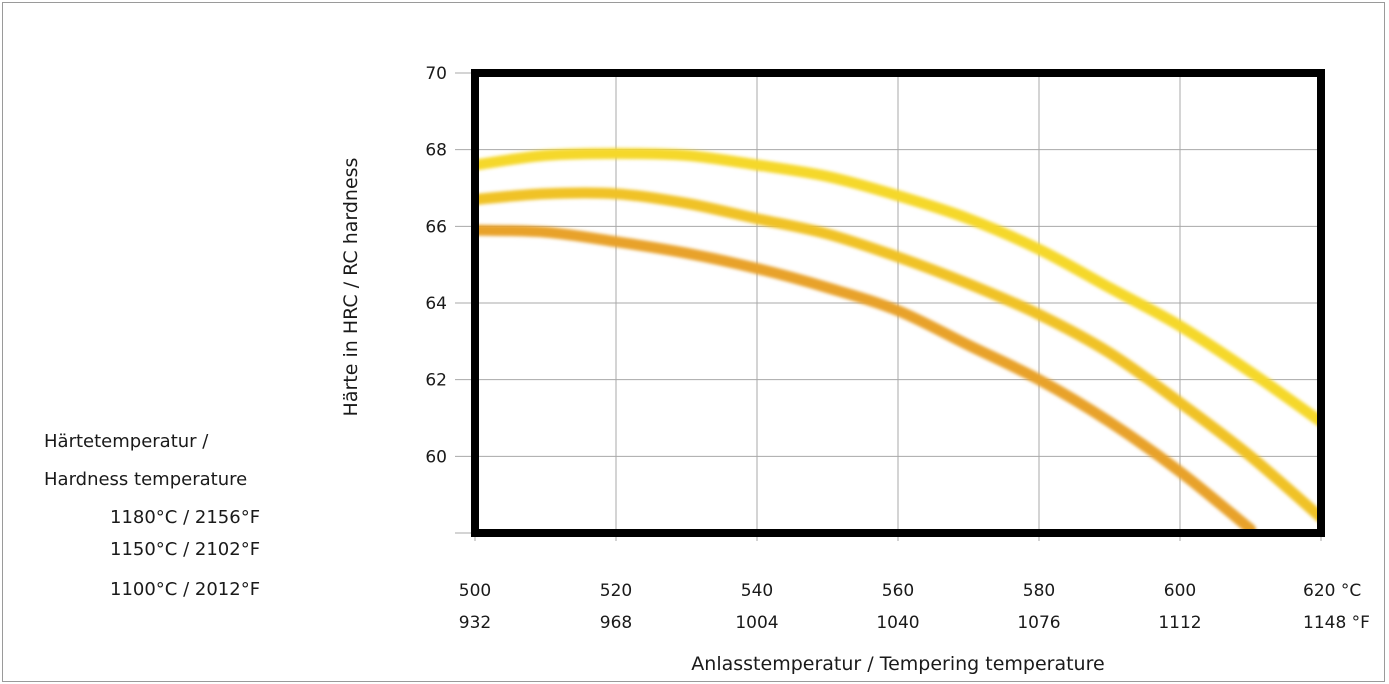  Describe the element at coordinates (756, 623) in the screenshot. I see `x-tick-label-f-2: 1004` at that location.